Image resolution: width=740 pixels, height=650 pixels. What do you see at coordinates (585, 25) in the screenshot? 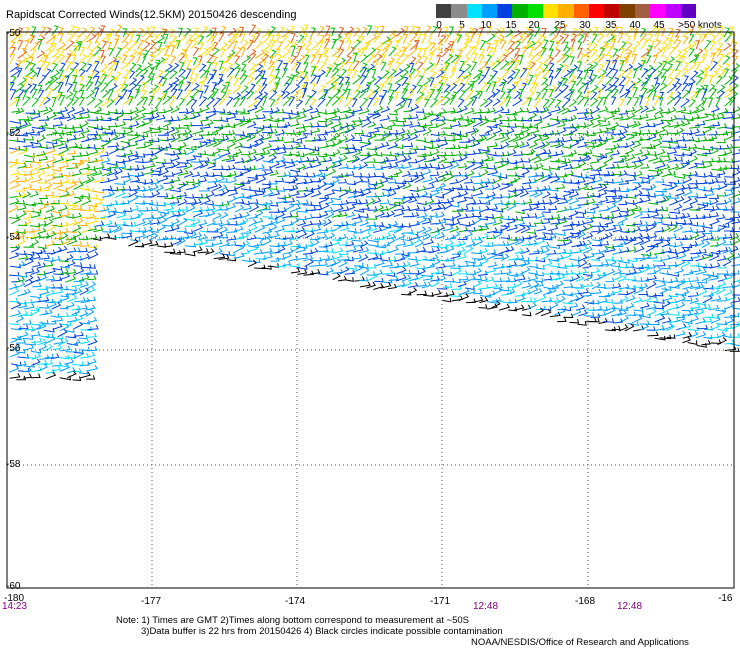
I see `legend-label: 30` at bounding box center [585, 25].